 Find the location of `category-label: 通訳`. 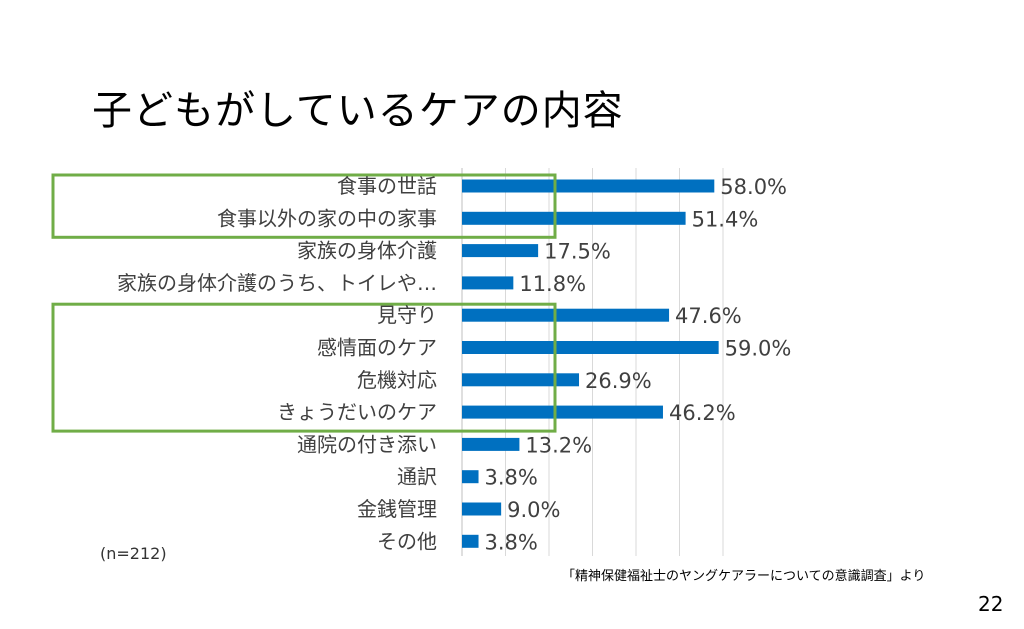

category-label: 通訳 is located at coordinates (417, 477).